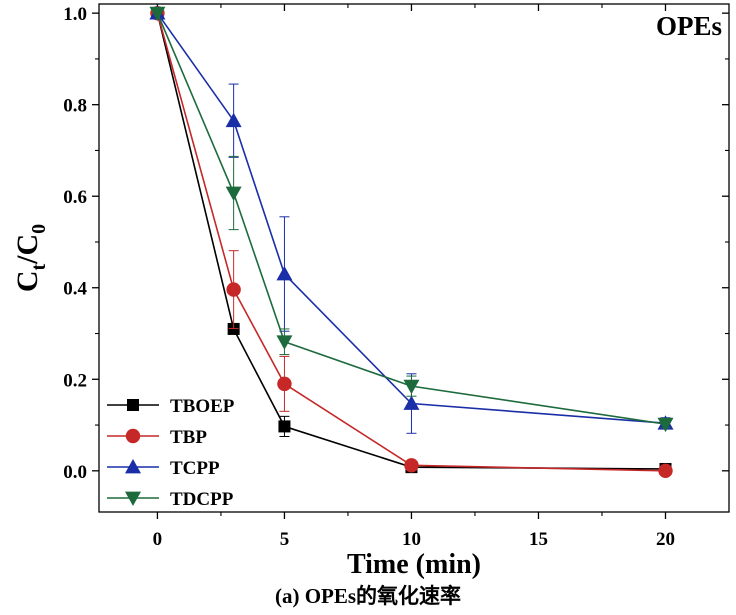 The width and height of the screenshot is (736, 615). I want to click on x-tick-label: 0, so click(158, 539).